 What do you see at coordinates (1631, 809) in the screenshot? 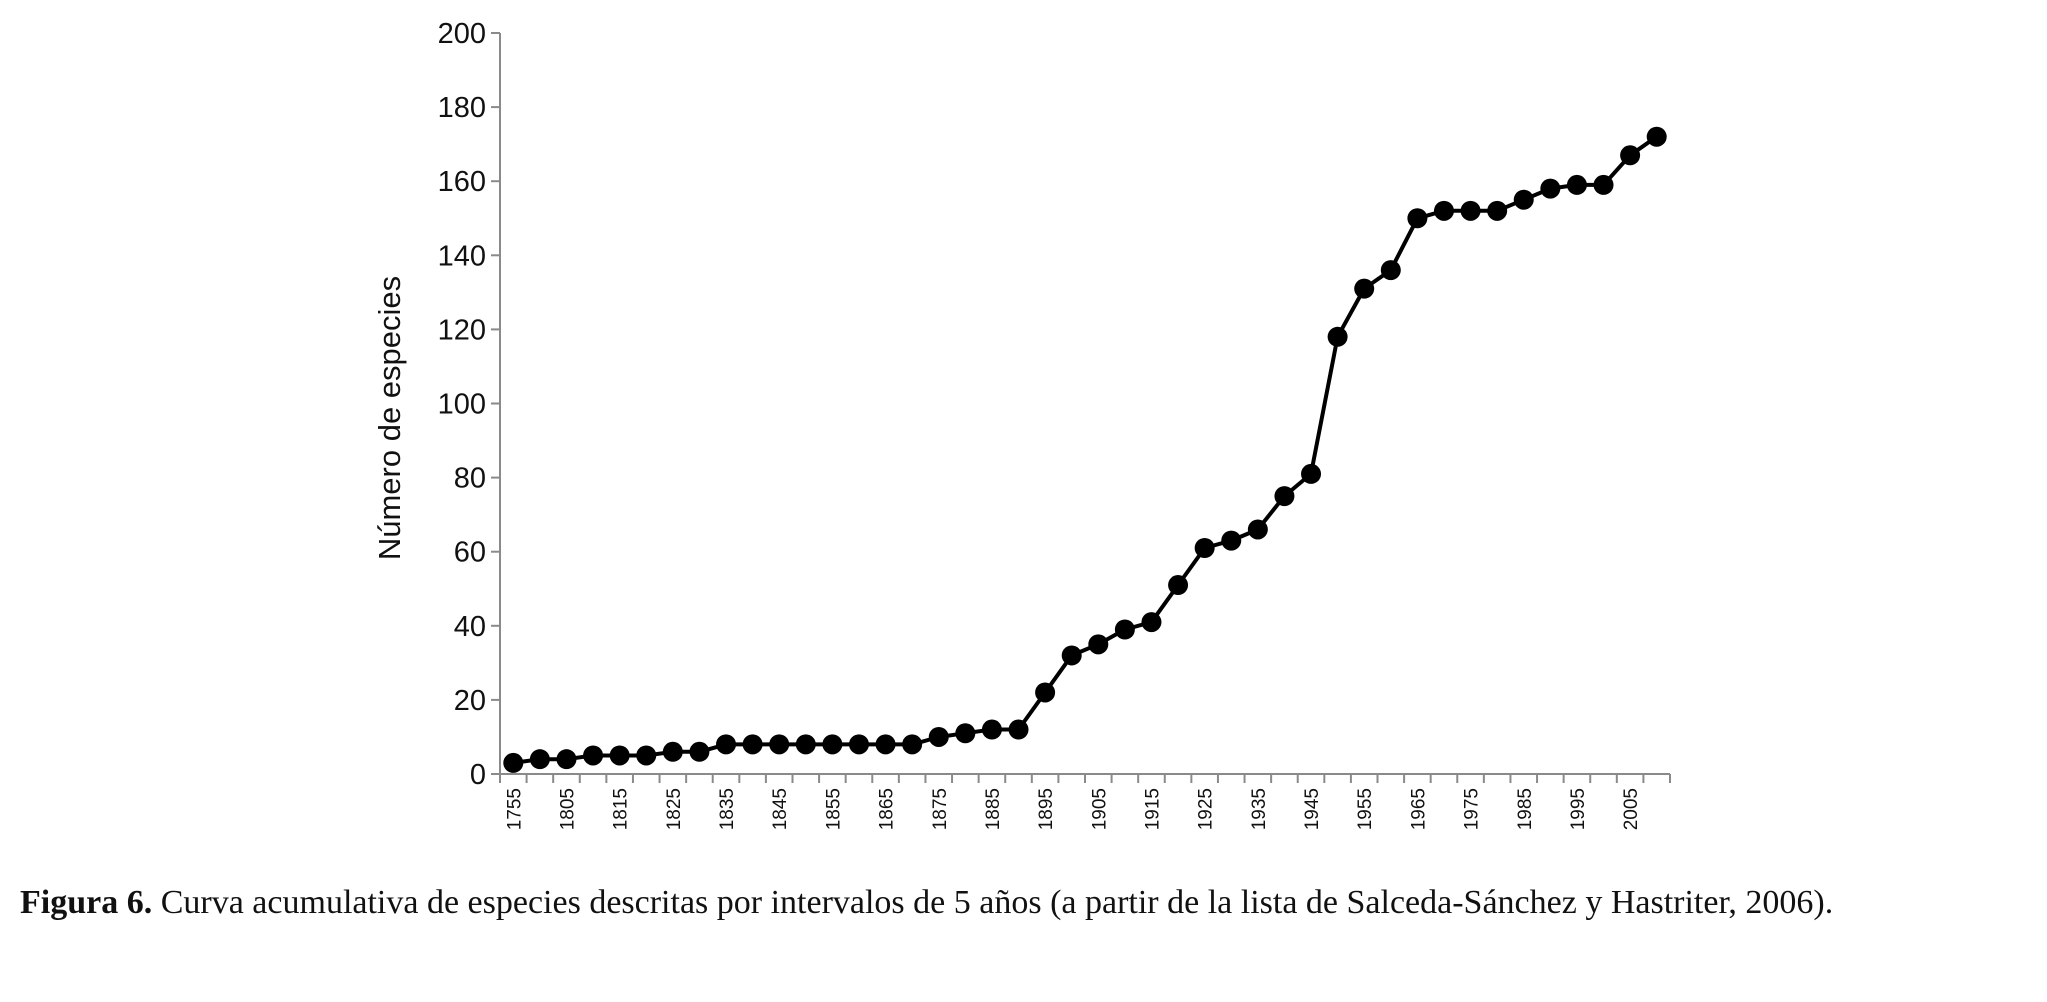
I see `x-tick-label: 2005` at bounding box center [1631, 809].